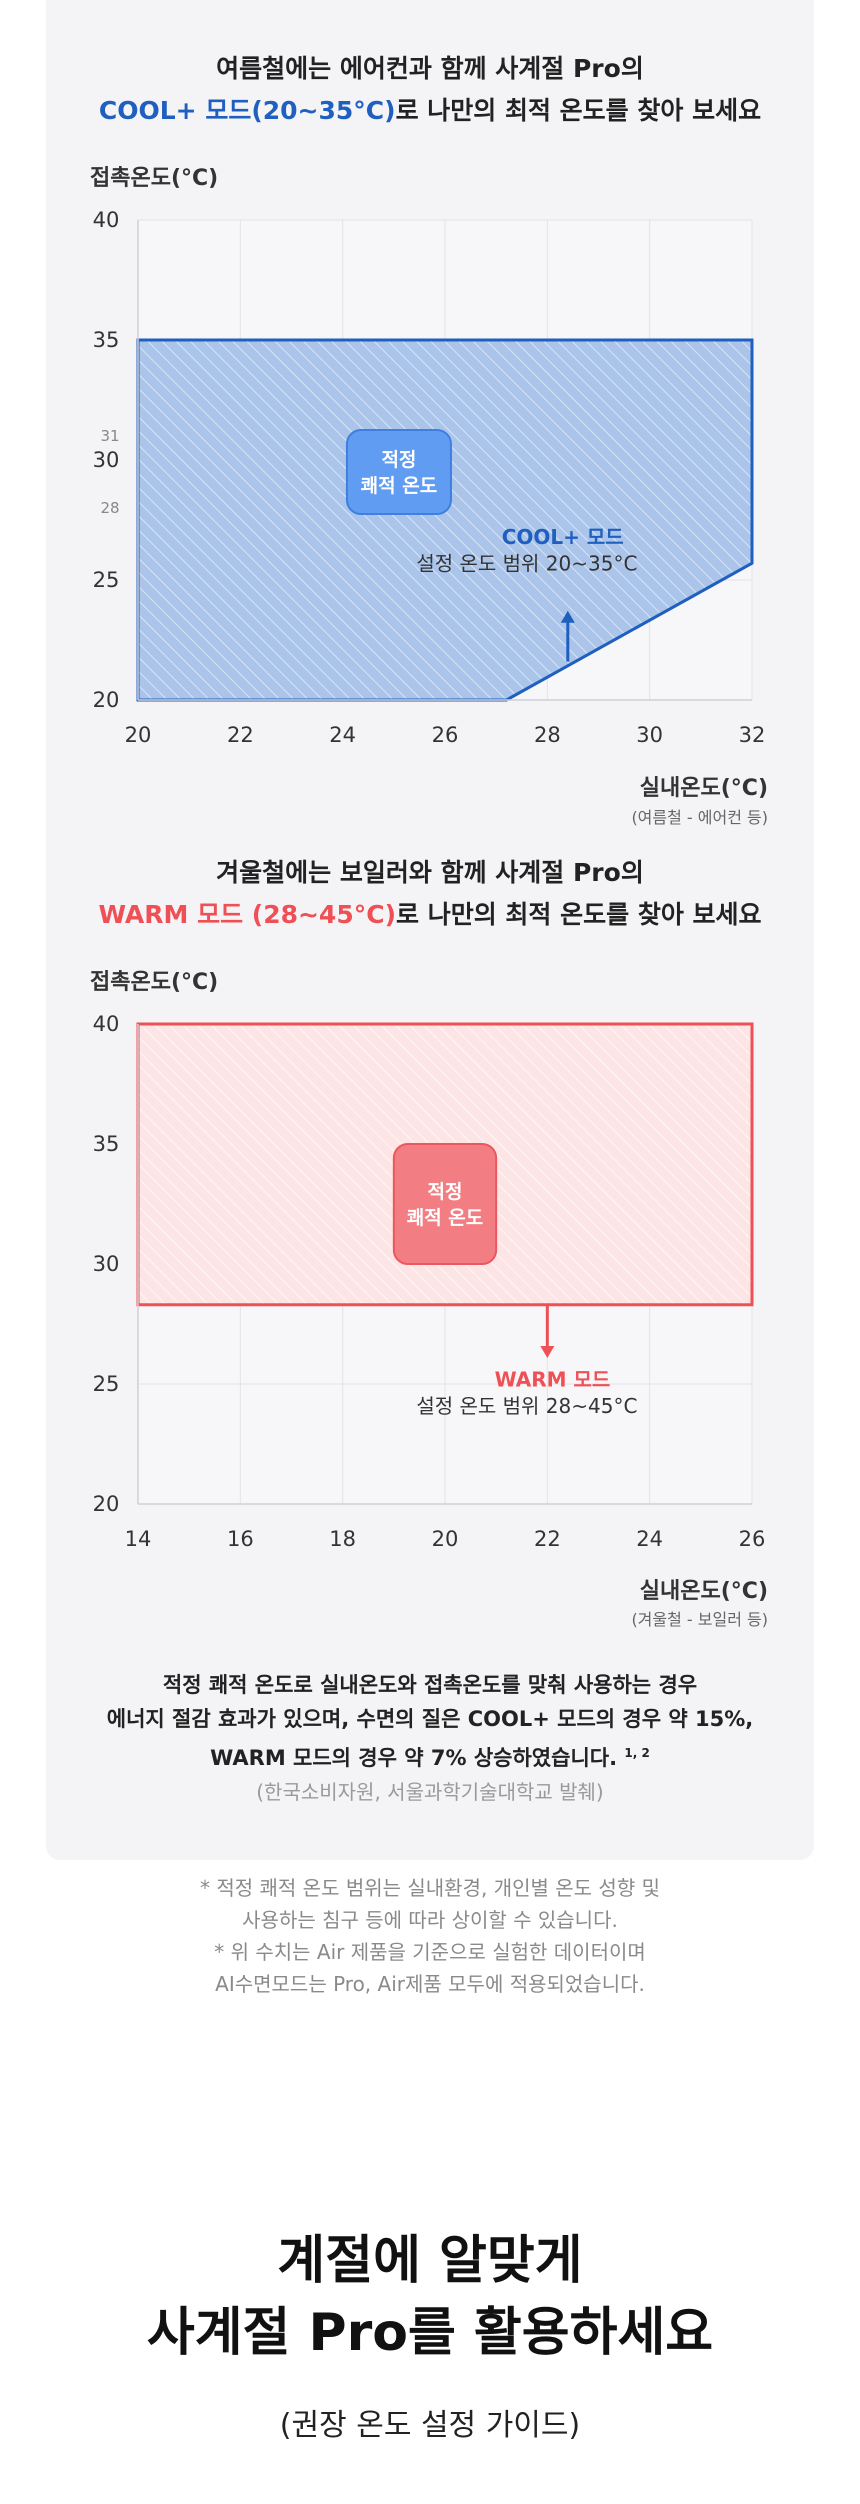 This screenshot has width=860, height=2504. Describe the element at coordinates (138, 735) in the screenshot. I see `cool-x-tick-label: 20` at that location.